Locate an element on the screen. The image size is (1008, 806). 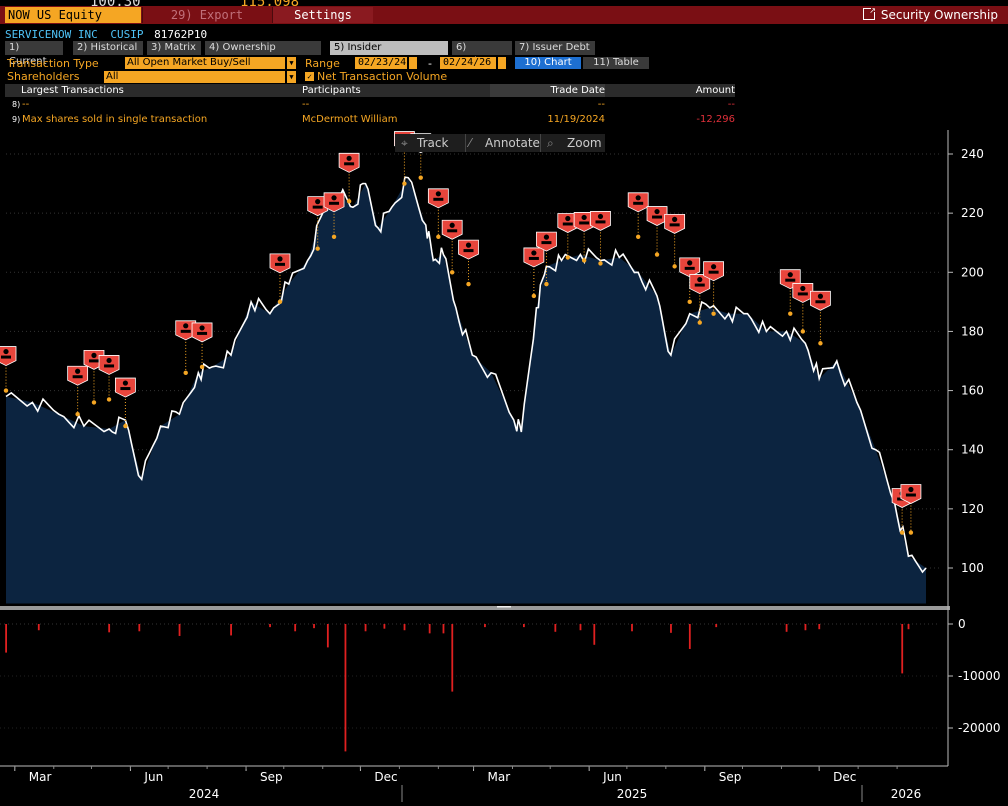
range-end-input: 02/24/26 is located at coordinates (468, 63).